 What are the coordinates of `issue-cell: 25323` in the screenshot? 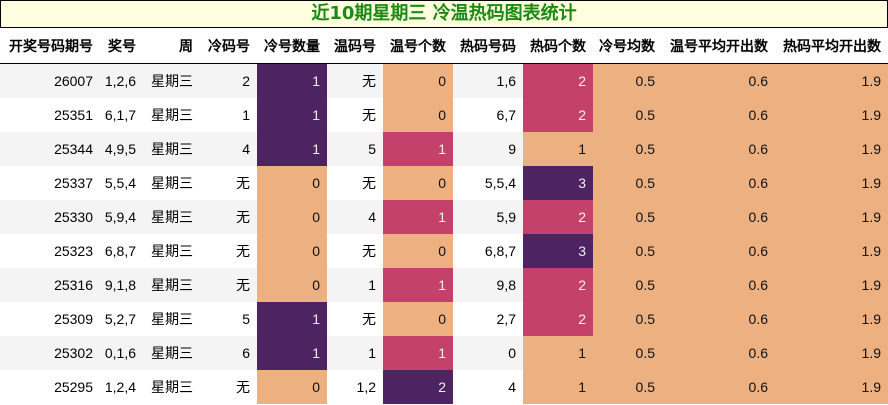 It's located at (50, 250).